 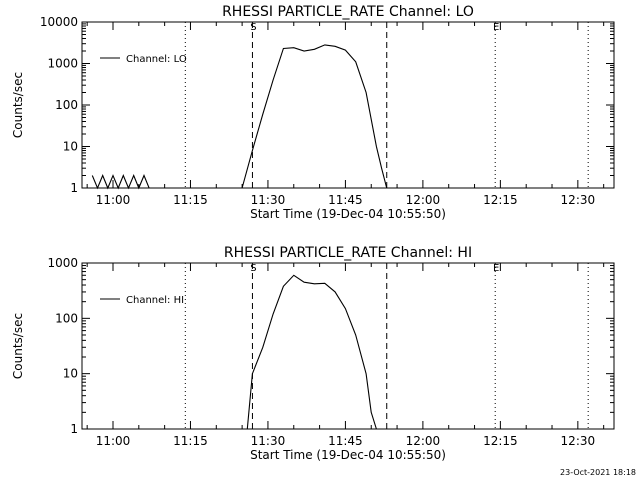 I want to click on legend-label: Channel: HI, so click(x=155, y=300).